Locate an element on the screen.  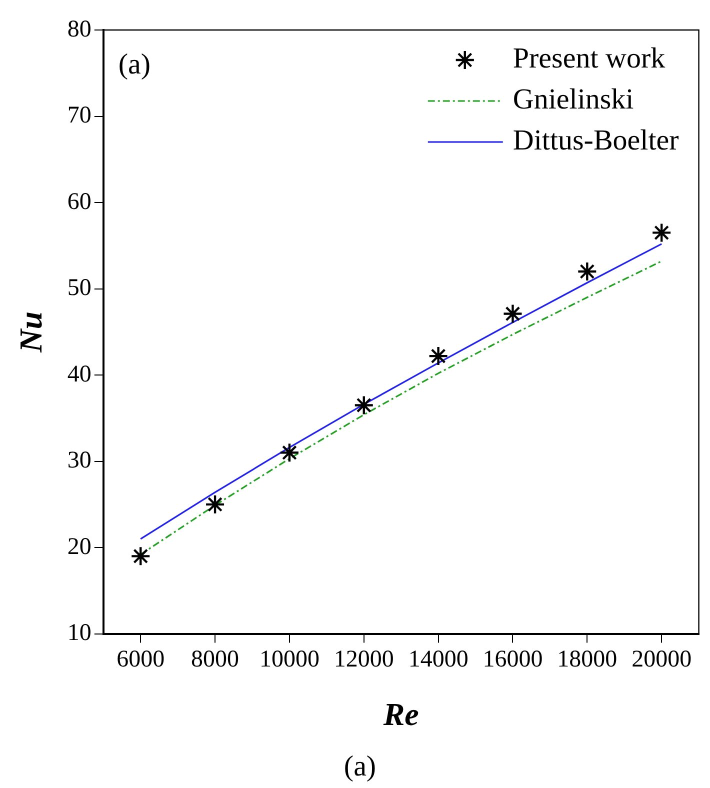
text: (a) is located at coordinates (360, 766).